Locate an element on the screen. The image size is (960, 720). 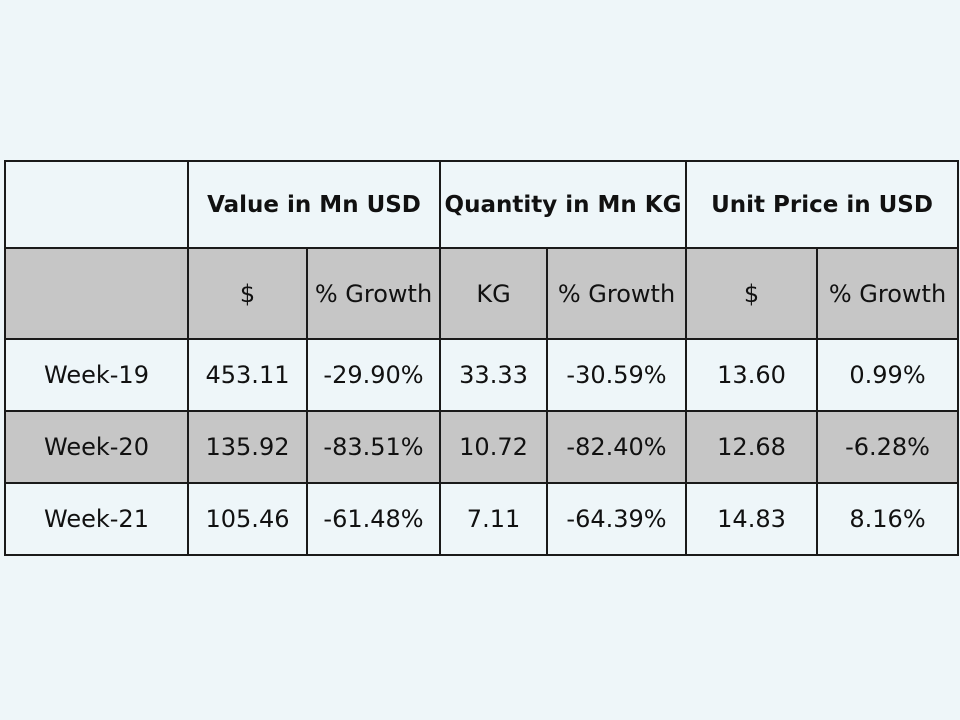
quantity-growth-cell: -30.59% is located at coordinates (617, 375).